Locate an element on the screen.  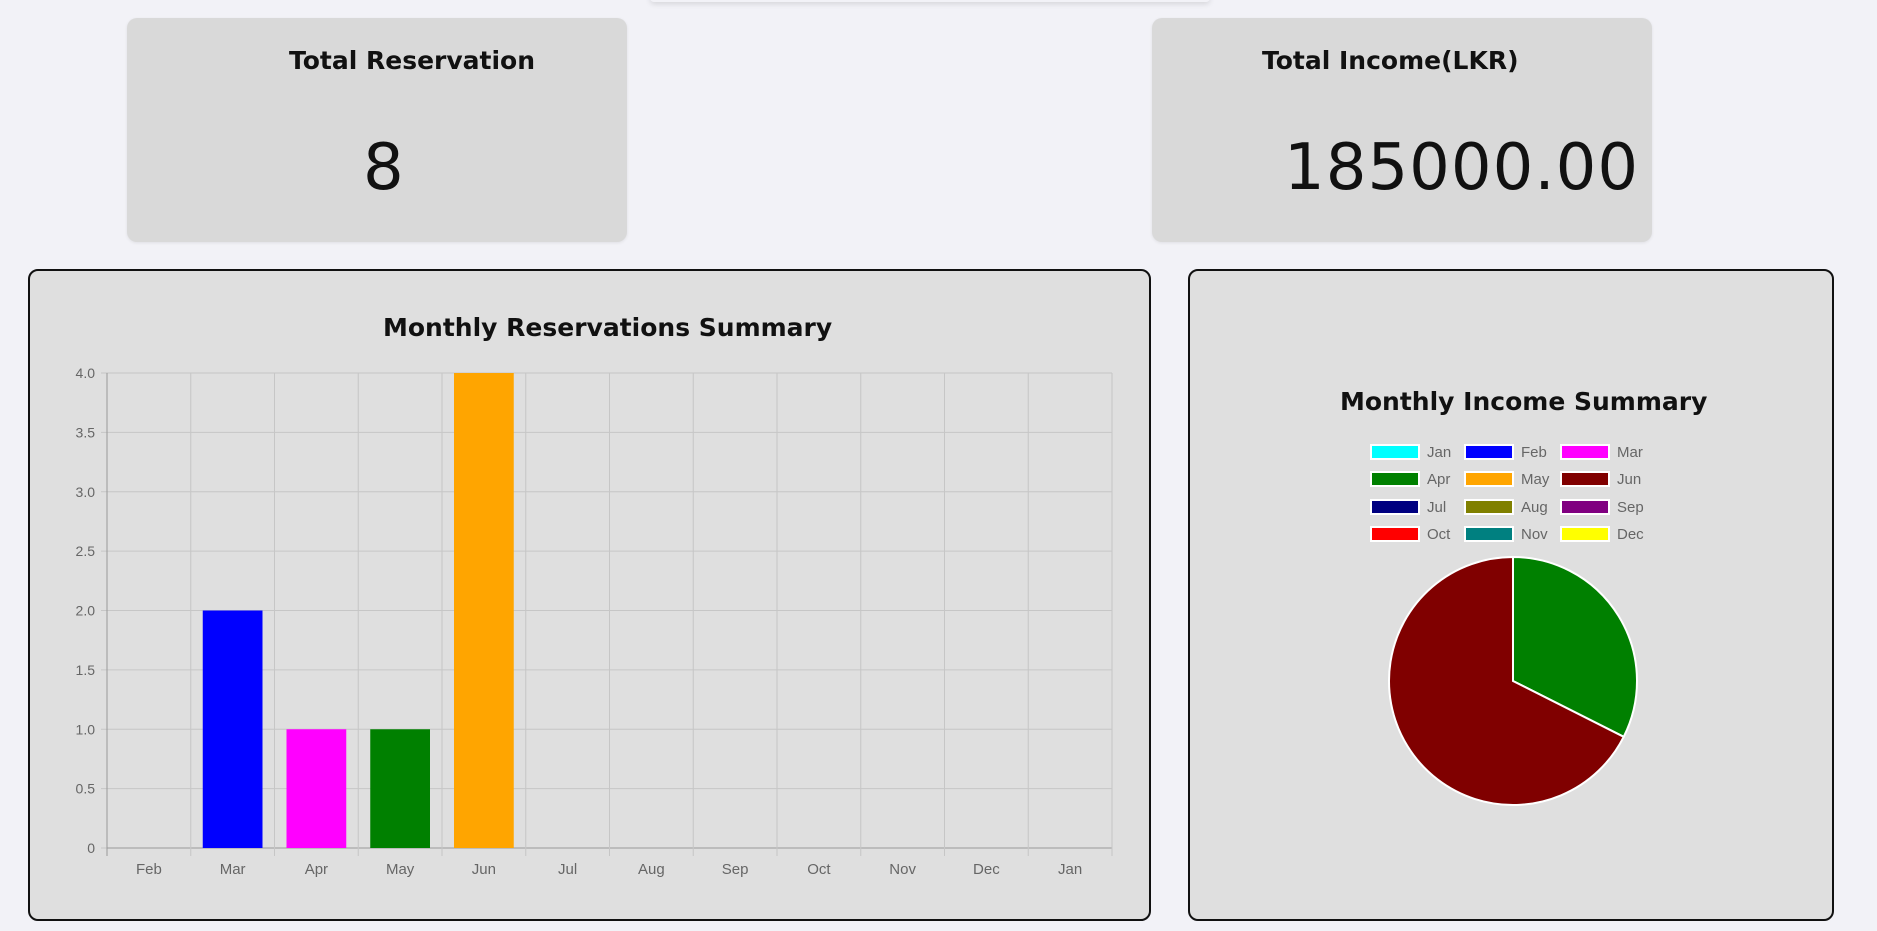
x-tick-label: Jan is located at coordinates (1070, 869).